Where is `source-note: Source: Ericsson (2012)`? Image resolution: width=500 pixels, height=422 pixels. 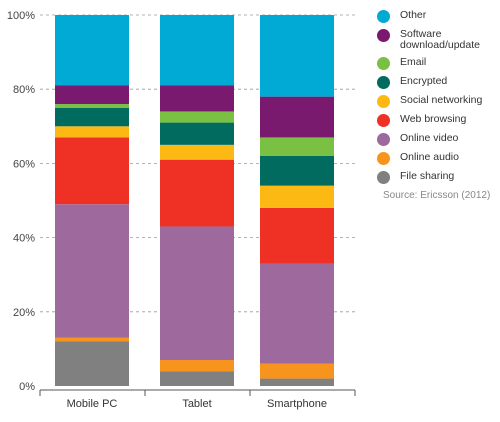
source-note: Source: Ericsson (2012) is located at coordinates (437, 195).